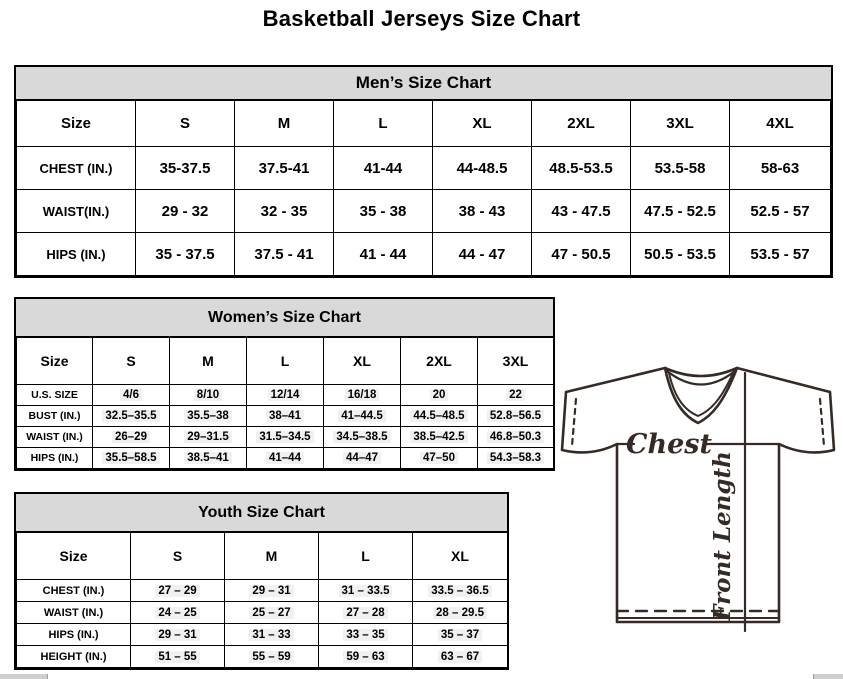 This screenshot has height=679, width=843. I want to click on women-cell-value: 38.5–42.5, so click(439, 437).